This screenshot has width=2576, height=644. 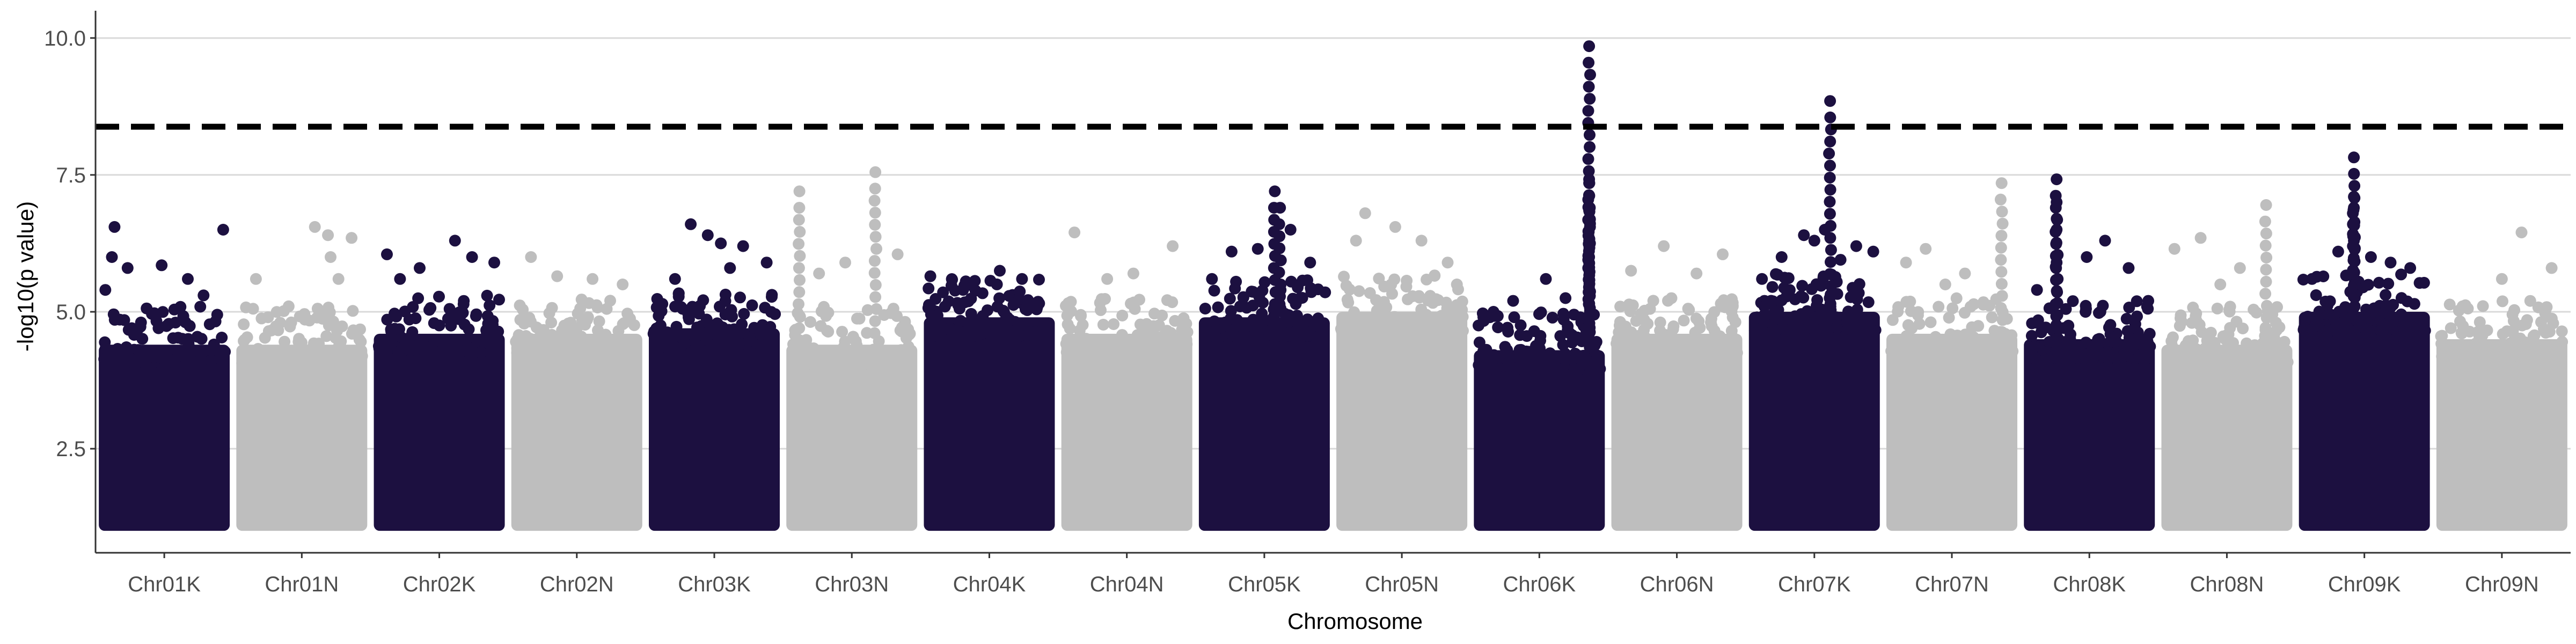 I want to click on chromosome-group-chr05k, so click(x=1264, y=358).